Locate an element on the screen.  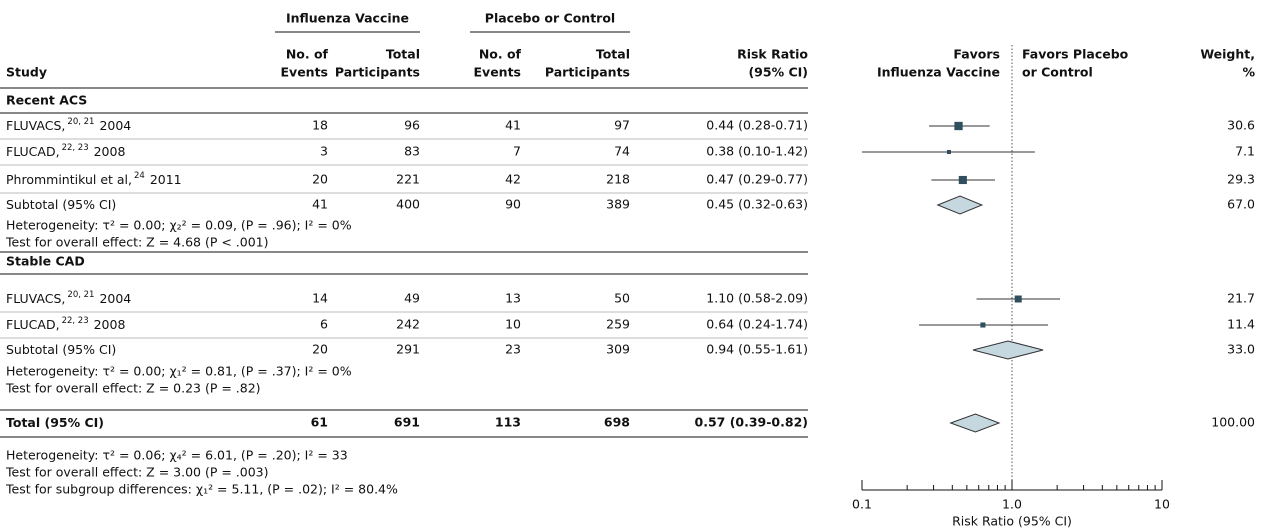
group-header: Placebo or Control is located at coordinates (550, 18).